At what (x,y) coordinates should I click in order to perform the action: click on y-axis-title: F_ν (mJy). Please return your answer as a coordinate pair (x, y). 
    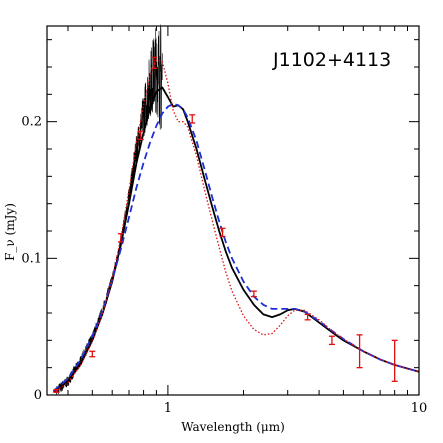
    Looking at the image, I should click on (10, 232).